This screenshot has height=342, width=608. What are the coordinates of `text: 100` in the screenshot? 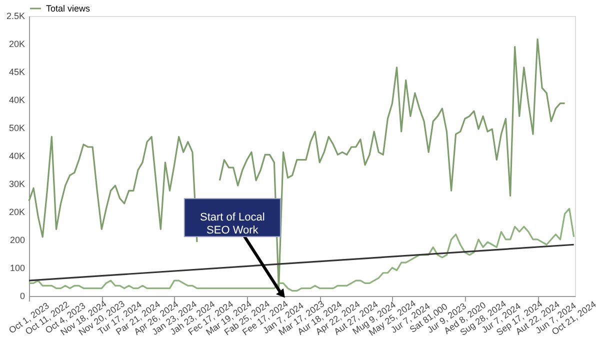 It's located at (17, 268).